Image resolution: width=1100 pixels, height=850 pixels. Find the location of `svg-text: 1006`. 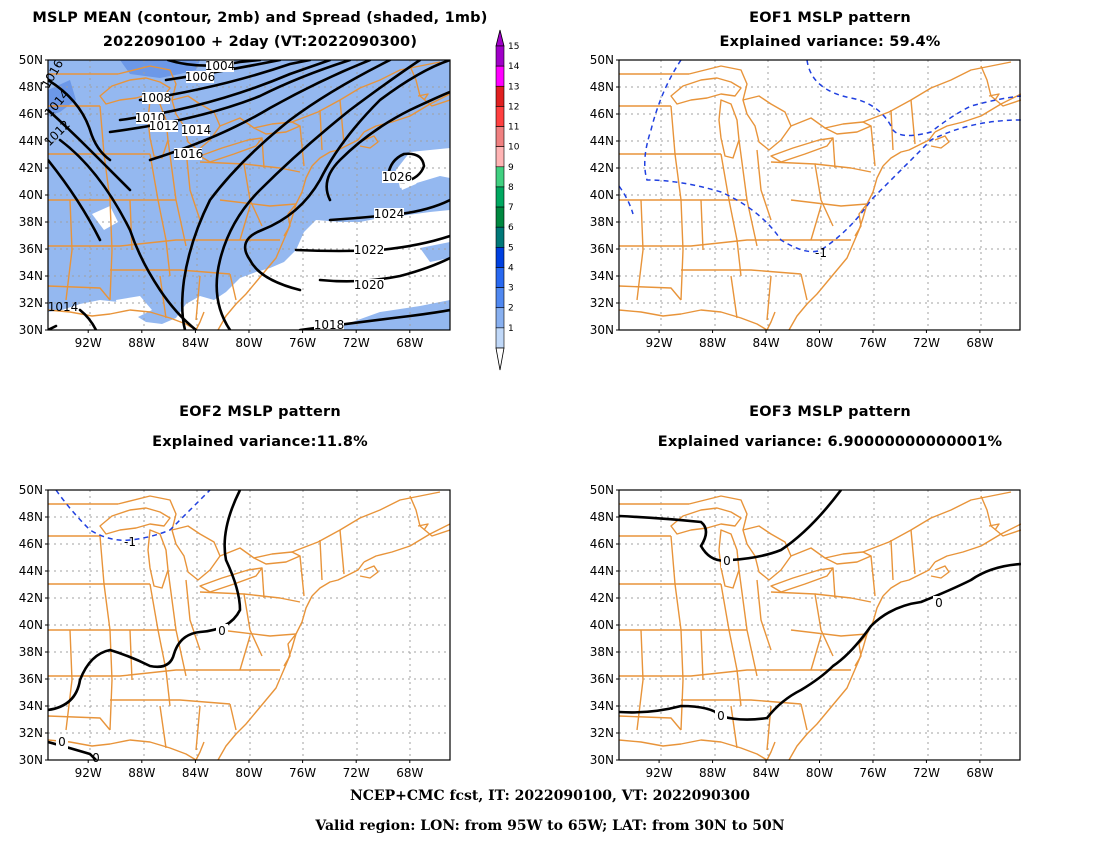

svg-text: 1006 is located at coordinates (200, 77).